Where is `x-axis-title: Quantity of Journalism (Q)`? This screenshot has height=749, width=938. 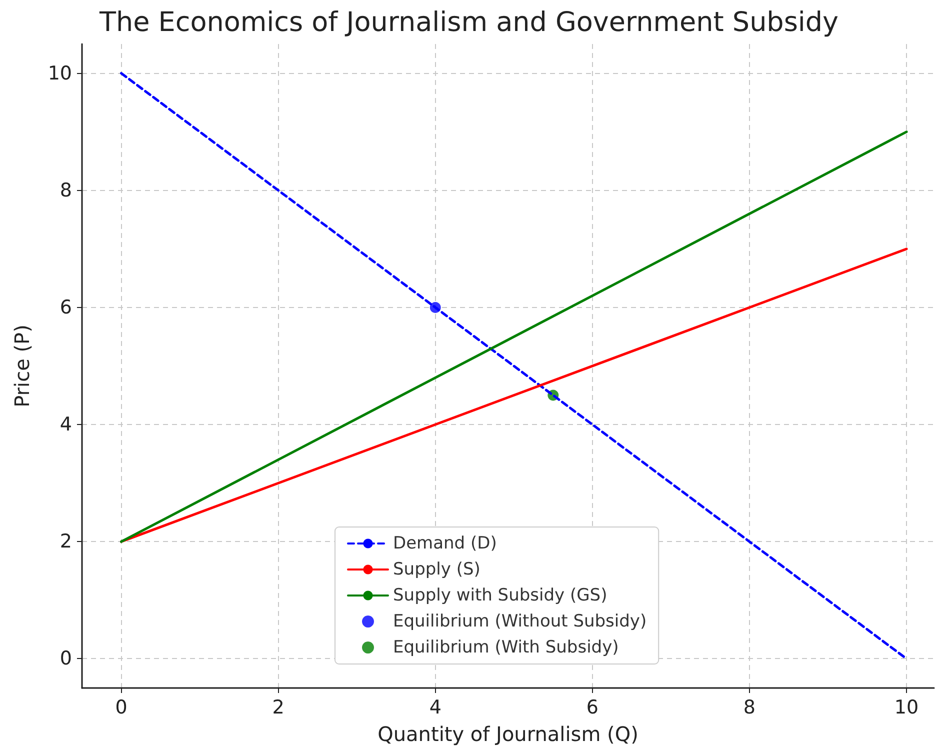 x-axis-title: Quantity of Journalism (Q) is located at coordinates (508, 734).